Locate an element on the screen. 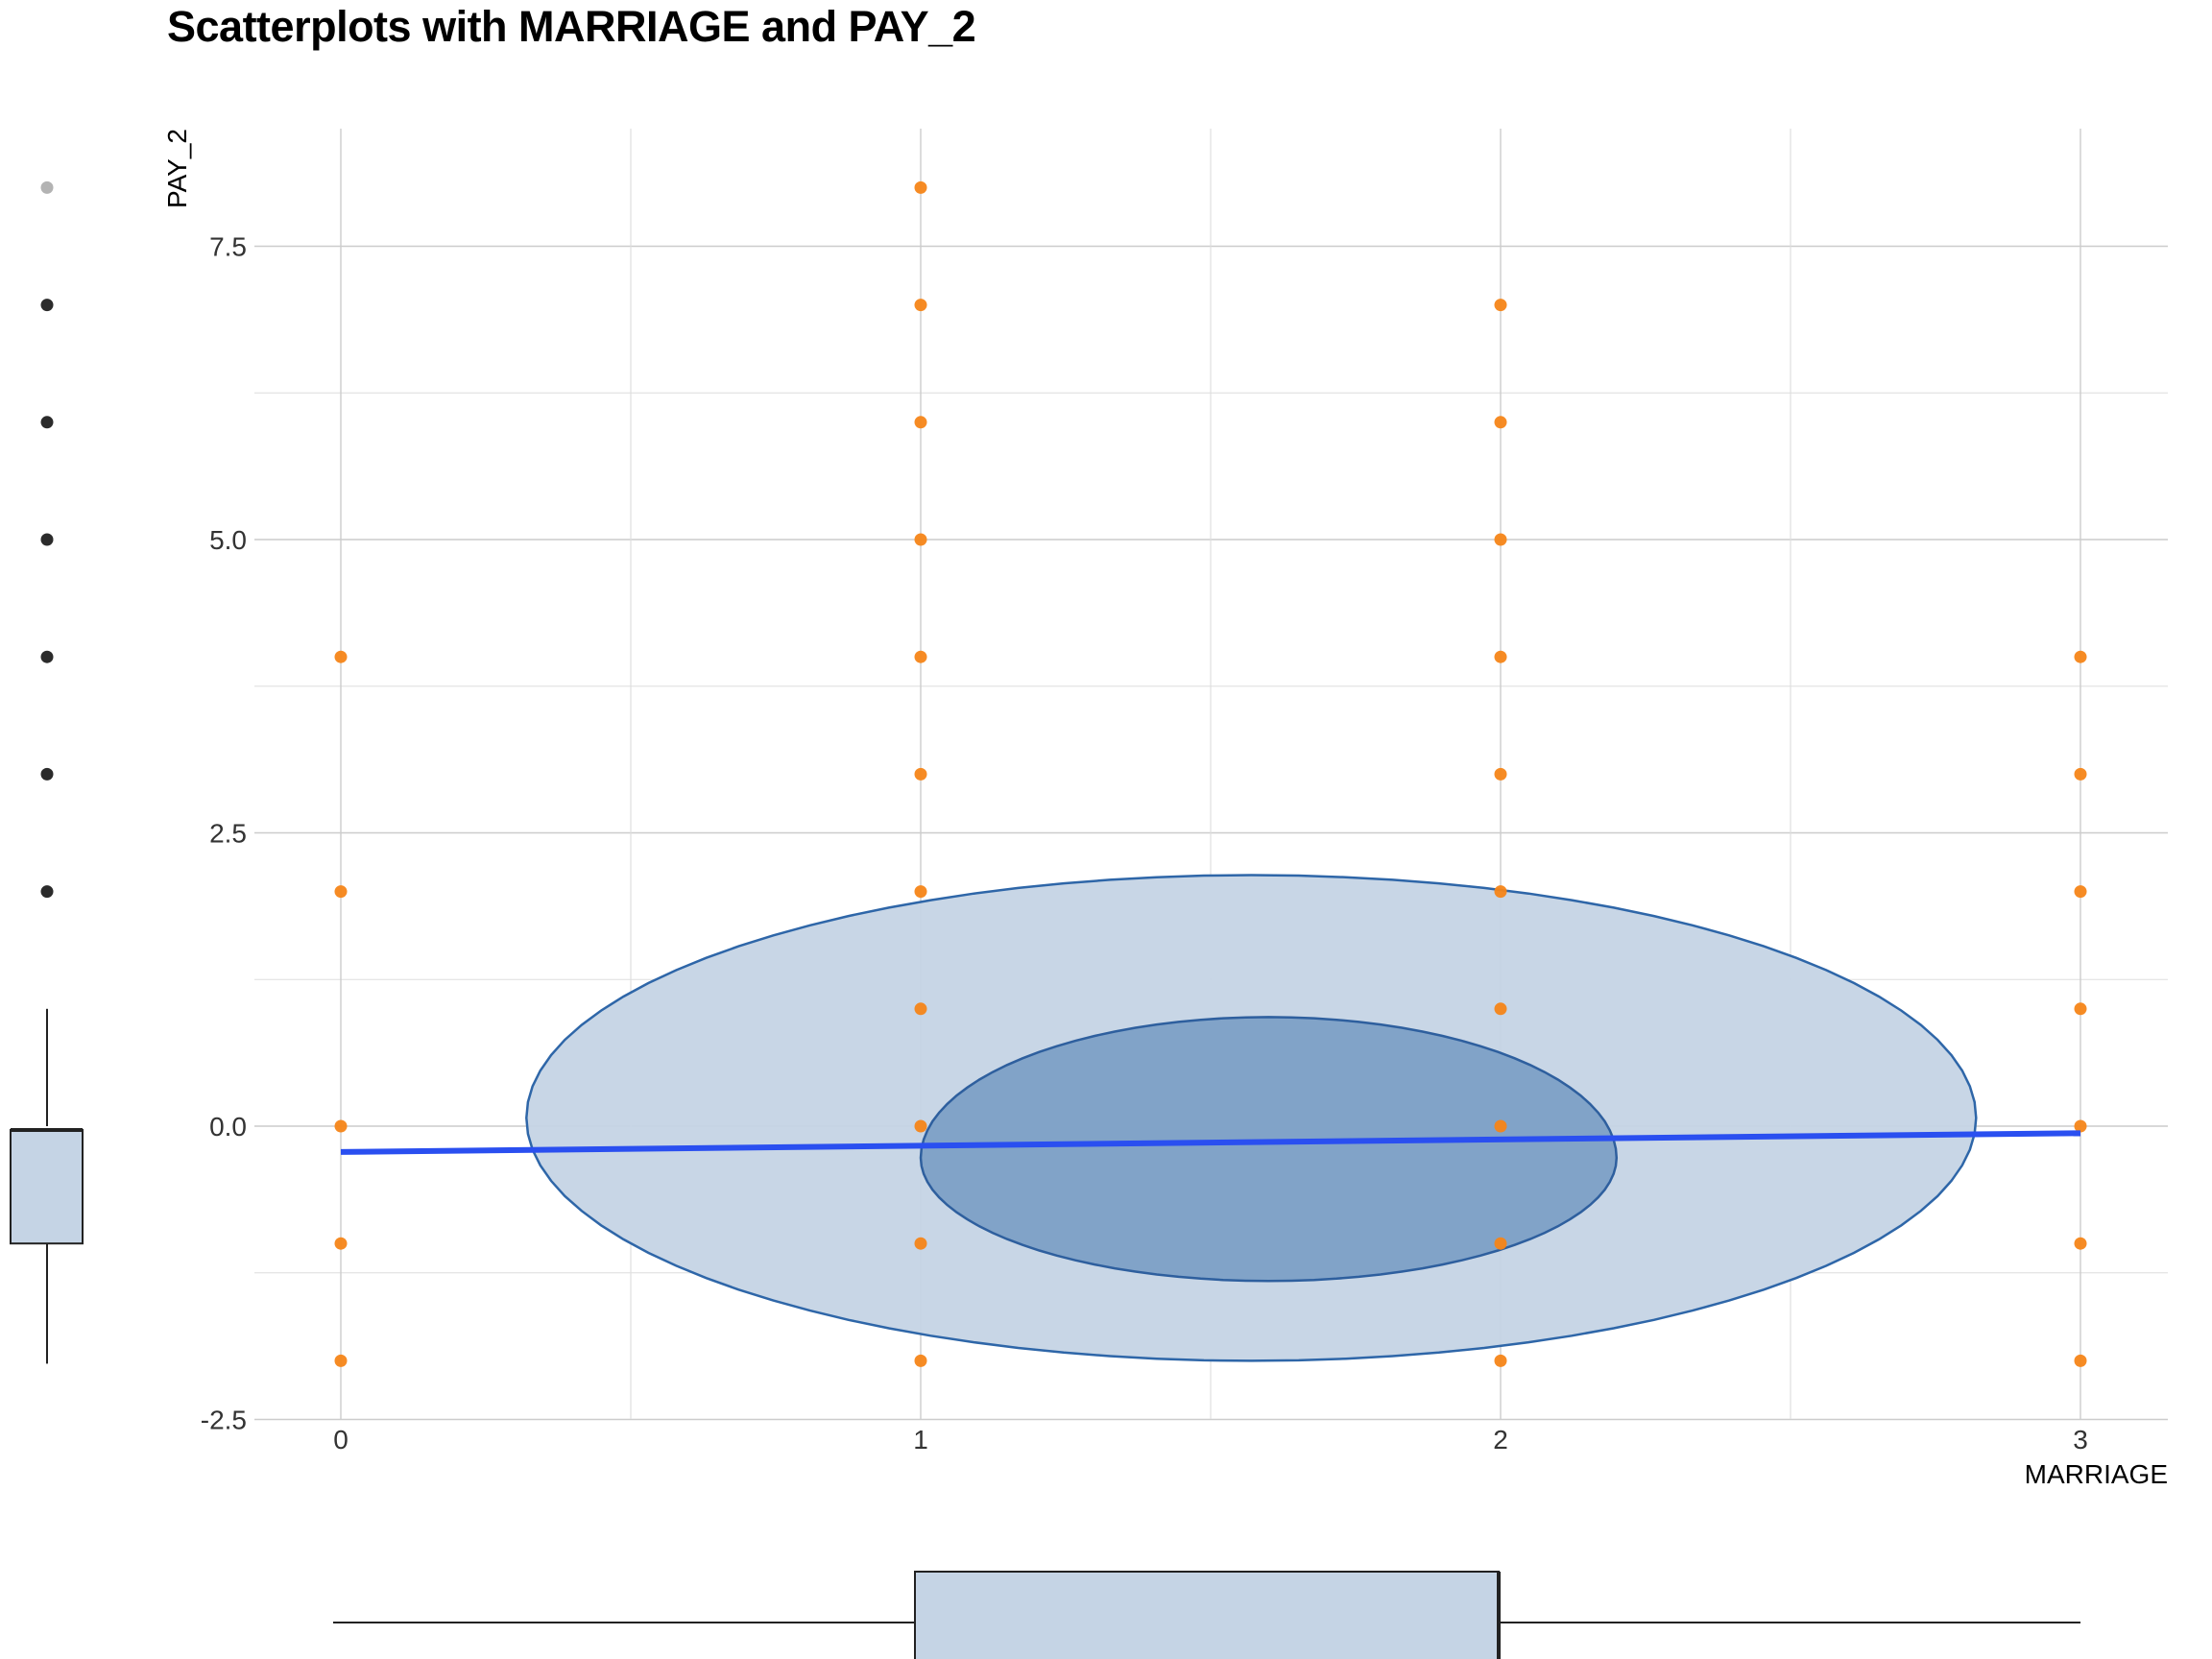 This screenshot has height=1659, width=2212. regression-line-layer is located at coordinates (1210, 1142).